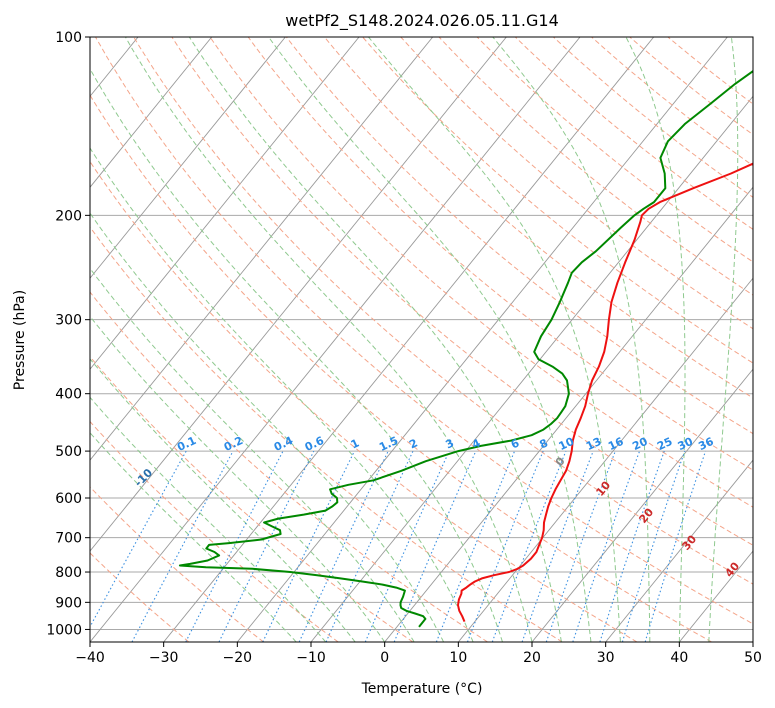  Describe the element at coordinates (679, 658) in the screenshot. I see `x-tick-label: 40` at that location.